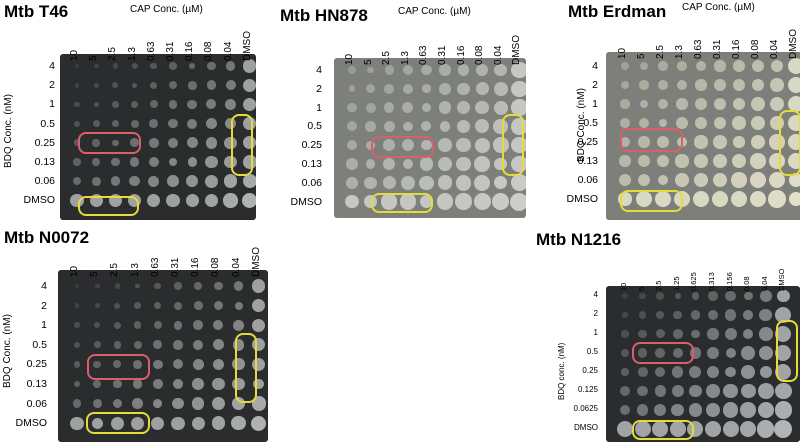 The height and width of the screenshot is (445, 800). Describe the element at coordinates (216, 267) in the screenshot. I see `col-header: 0.08` at that location.